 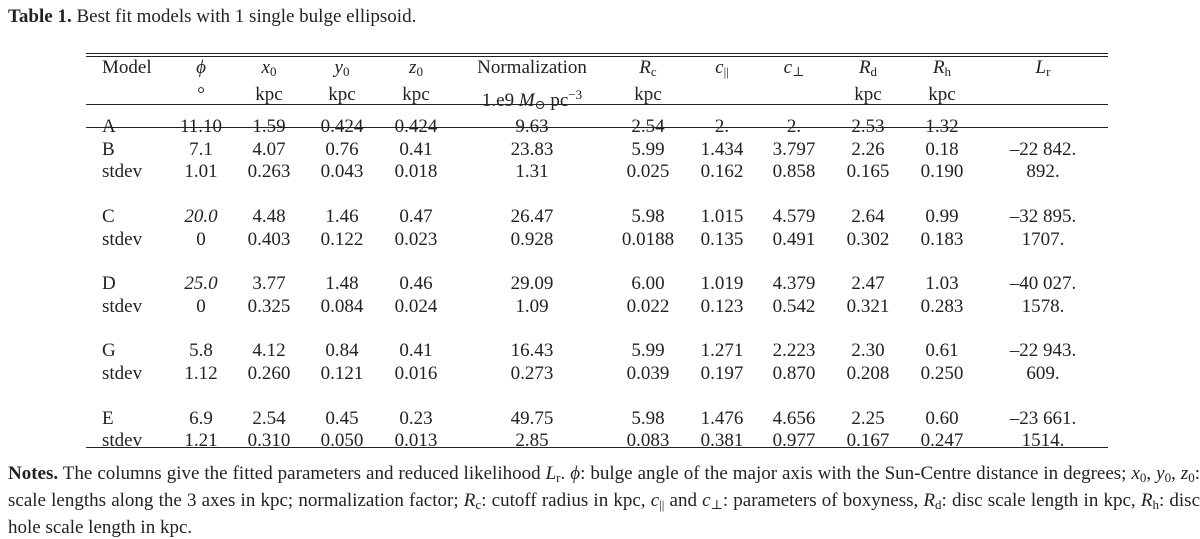 What do you see at coordinates (416, 68) in the screenshot?
I see `col-z0: z0` at bounding box center [416, 68].